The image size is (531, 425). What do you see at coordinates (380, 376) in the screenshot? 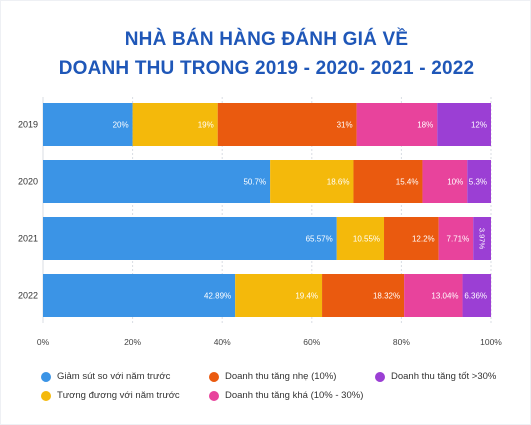
I see `legend-swatch-strong-increase` at bounding box center [380, 376].